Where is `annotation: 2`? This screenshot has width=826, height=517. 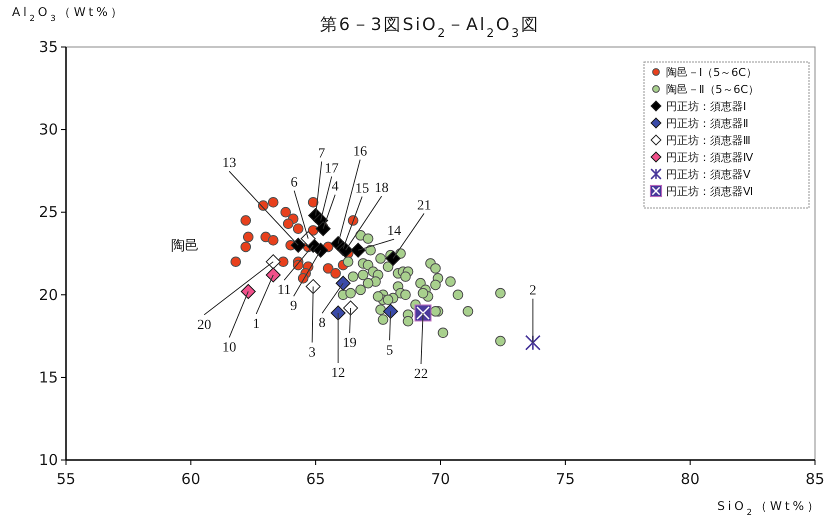
annotation: 2 is located at coordinates (532, 291).